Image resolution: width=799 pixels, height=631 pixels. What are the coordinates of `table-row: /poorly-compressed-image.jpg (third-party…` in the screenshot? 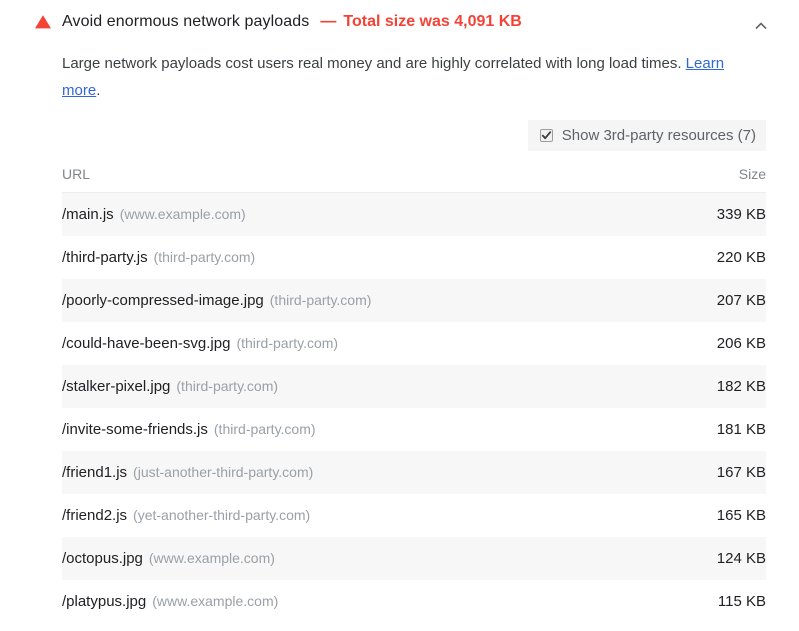 It's located at (414, 300).